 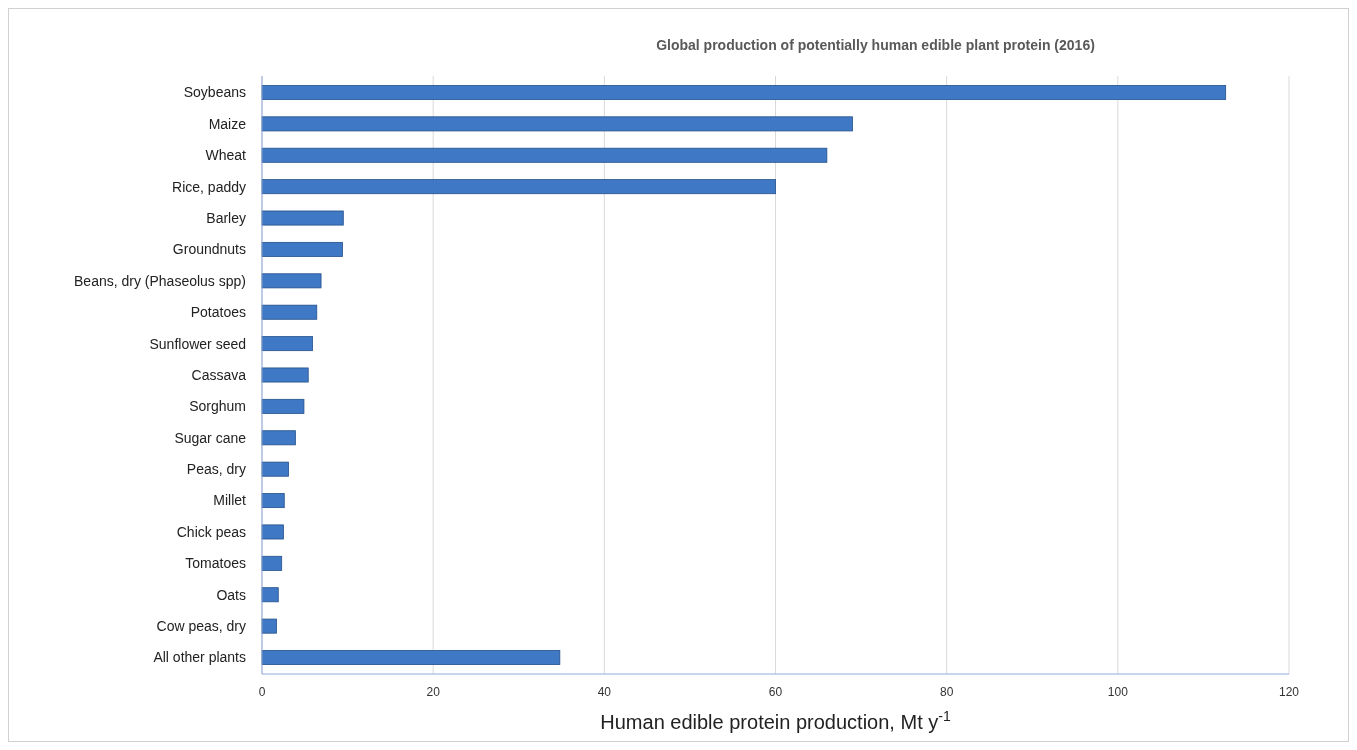 What do you see at coordinates (226, 155) in the screenshot?
I see `y-tick-label: Wheat` at bounding box center [226, 155].